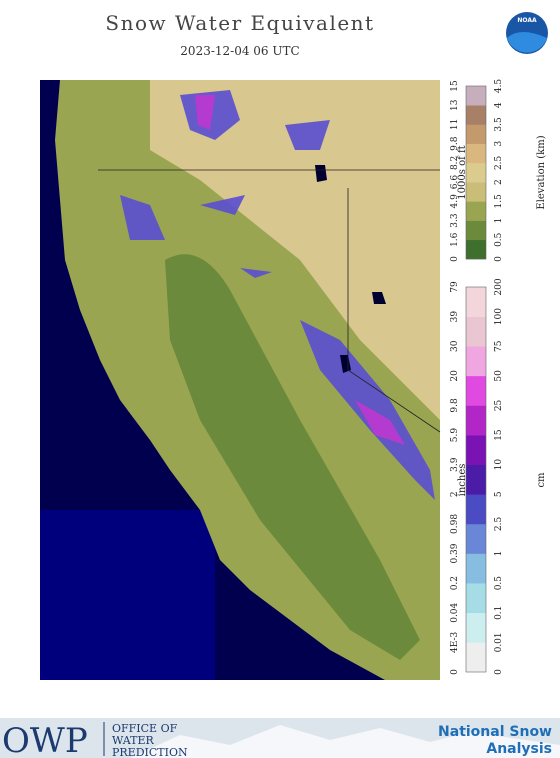 Image resolution: width=560 pixels, height=758 pixels. I want to click on tick-label: 200, so click(499, 286).